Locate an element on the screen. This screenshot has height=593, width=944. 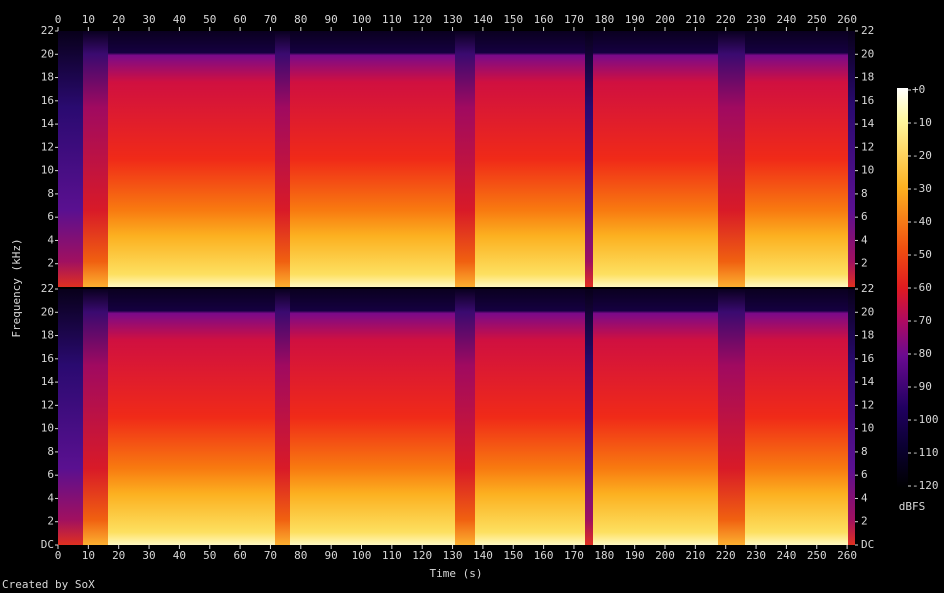
colorbar-label: dBFS is located at coordinates (912, 506).